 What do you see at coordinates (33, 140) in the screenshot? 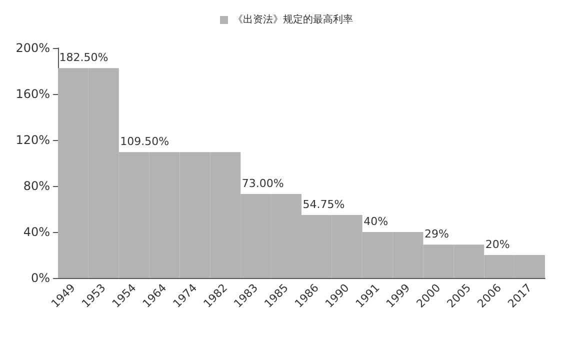
I see `y-tick-label: 120%` at bounding box center [33, 140].